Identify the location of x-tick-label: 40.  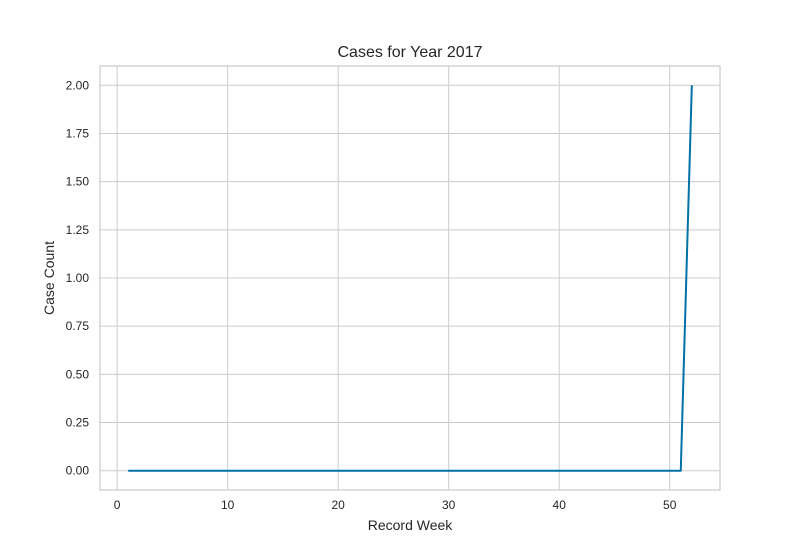
(560, 505).